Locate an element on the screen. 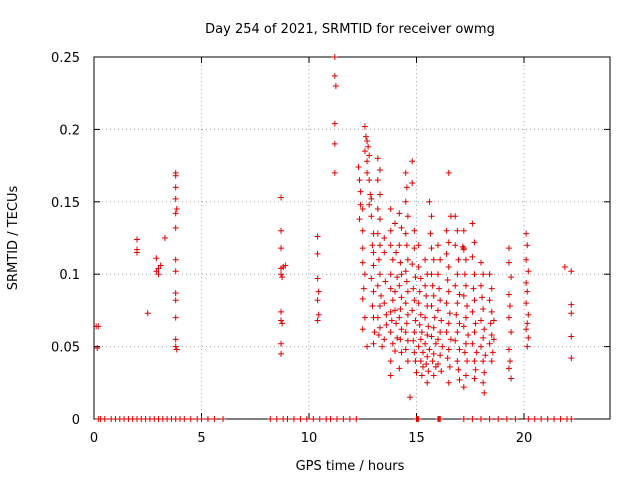 Image resolution: width=640 pixels, height=480 pixels. x-axis-label: GPS time / hours is located at coordinates (350, 466).